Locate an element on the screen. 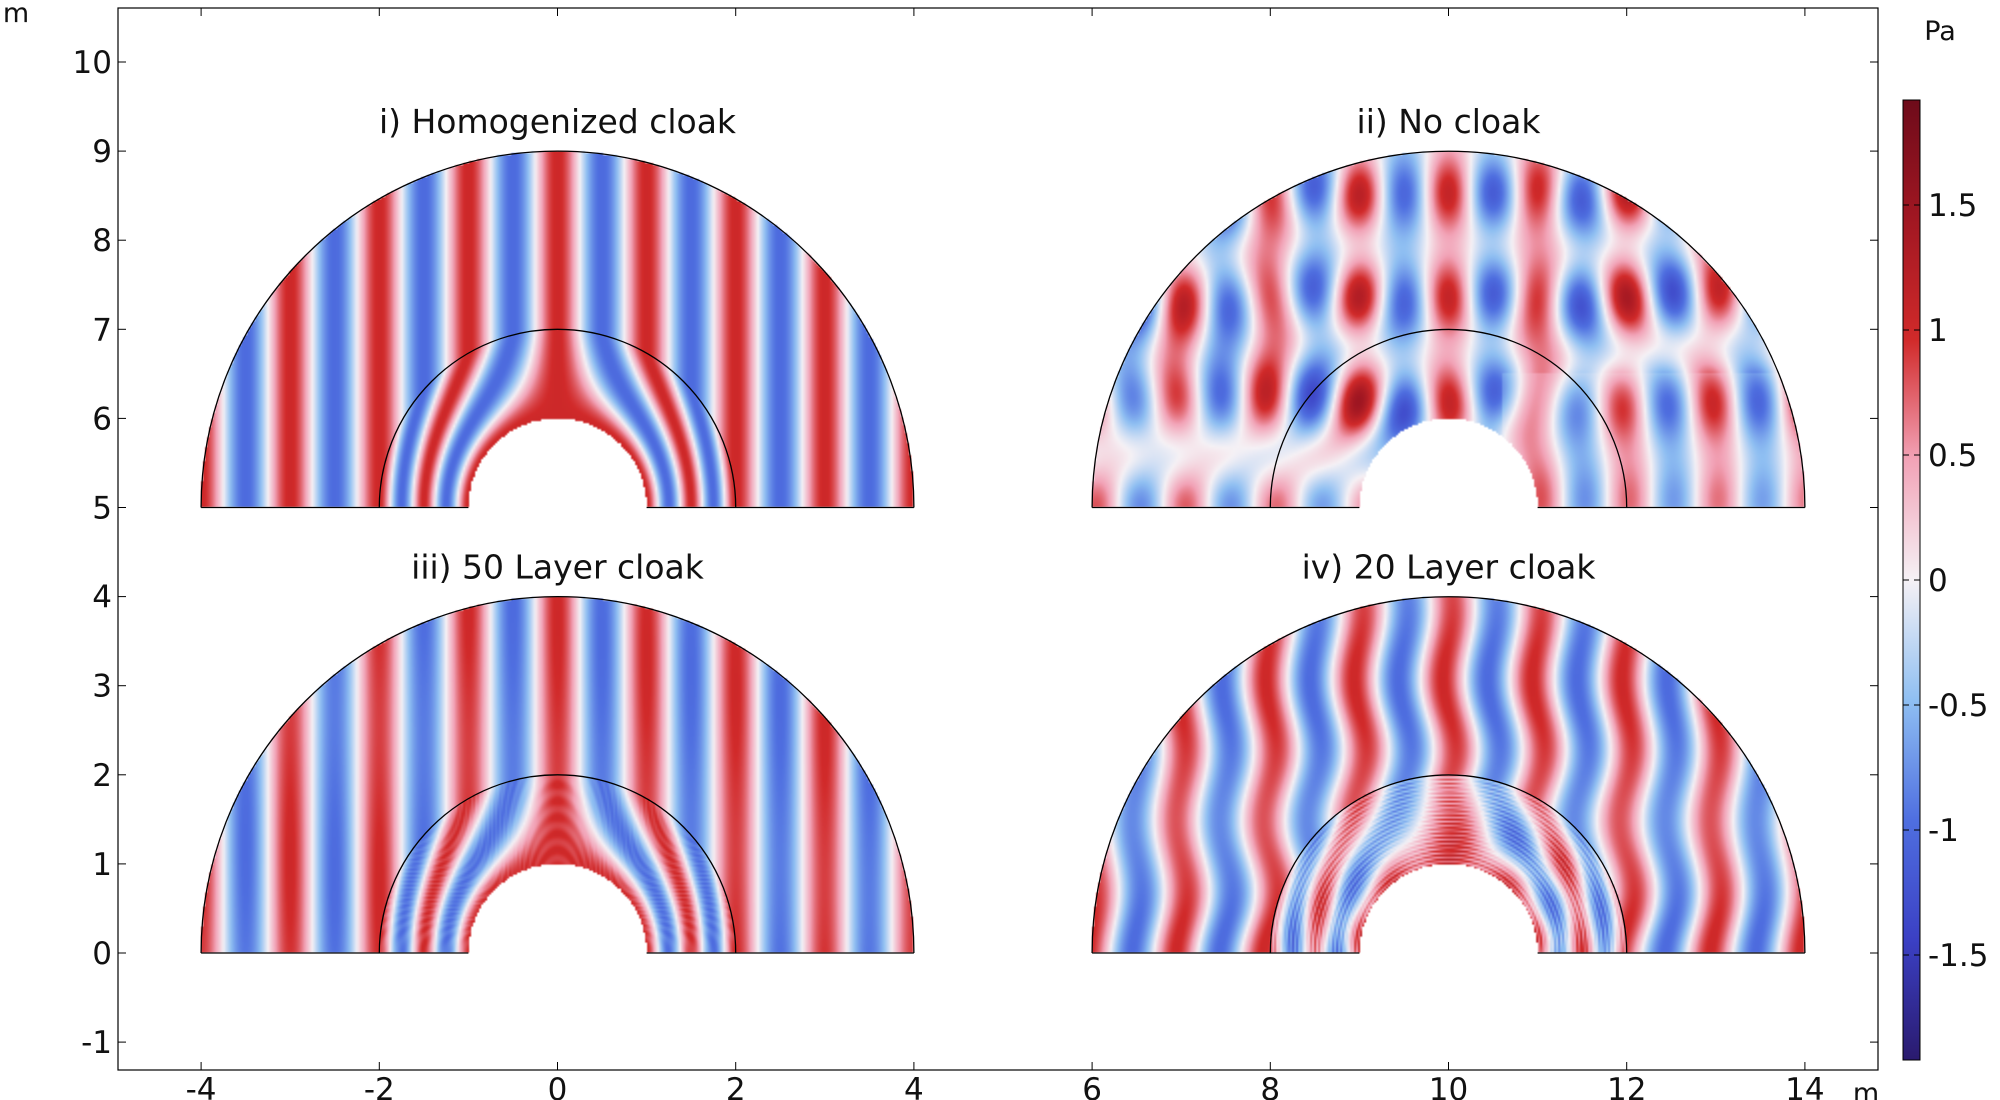 This screenshot has height=1100, width=2000. panel-4-pressure-map is located at coordinates (1449, 775).